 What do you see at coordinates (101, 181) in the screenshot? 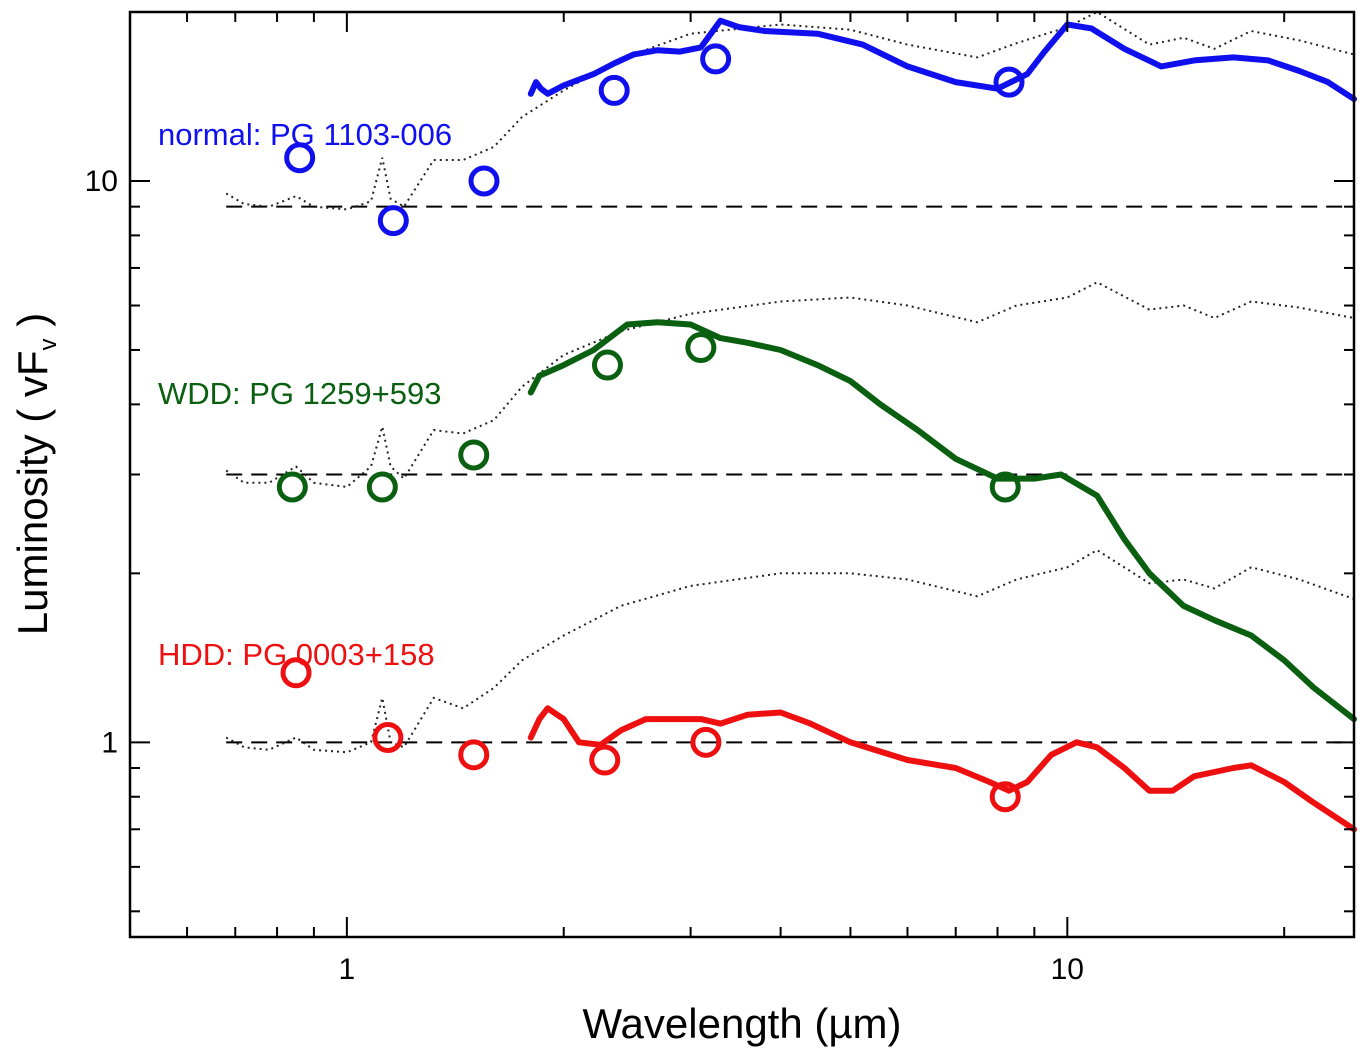
I see `y-tick-label: 10` at bounding box center [101, 181].